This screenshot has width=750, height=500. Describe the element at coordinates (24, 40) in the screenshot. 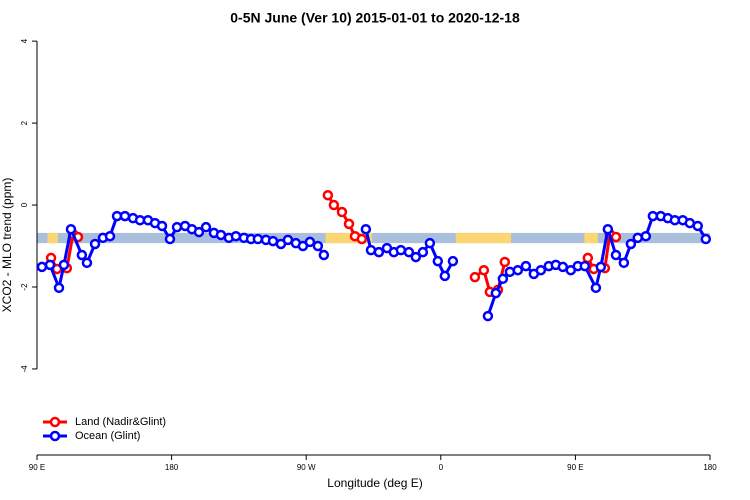

I see `y-tick-label: 4` at that location.